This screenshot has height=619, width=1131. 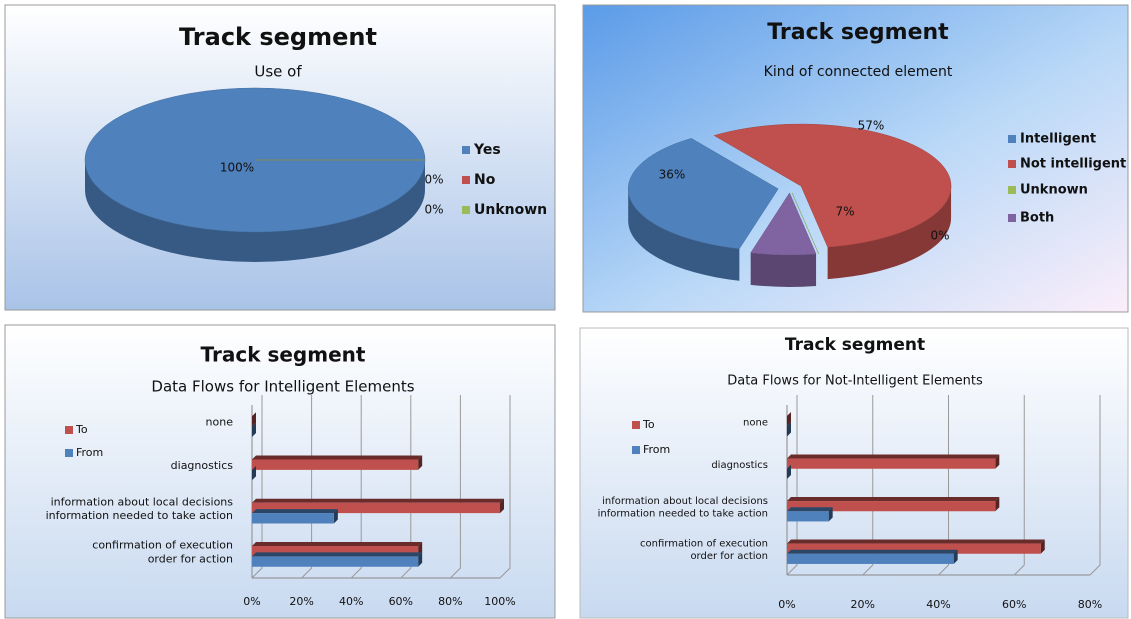 What do you see at coordinates (278, 72) in the screenshot?
I see `chart-subtitle: Use of` at bounding box center [278, 72].